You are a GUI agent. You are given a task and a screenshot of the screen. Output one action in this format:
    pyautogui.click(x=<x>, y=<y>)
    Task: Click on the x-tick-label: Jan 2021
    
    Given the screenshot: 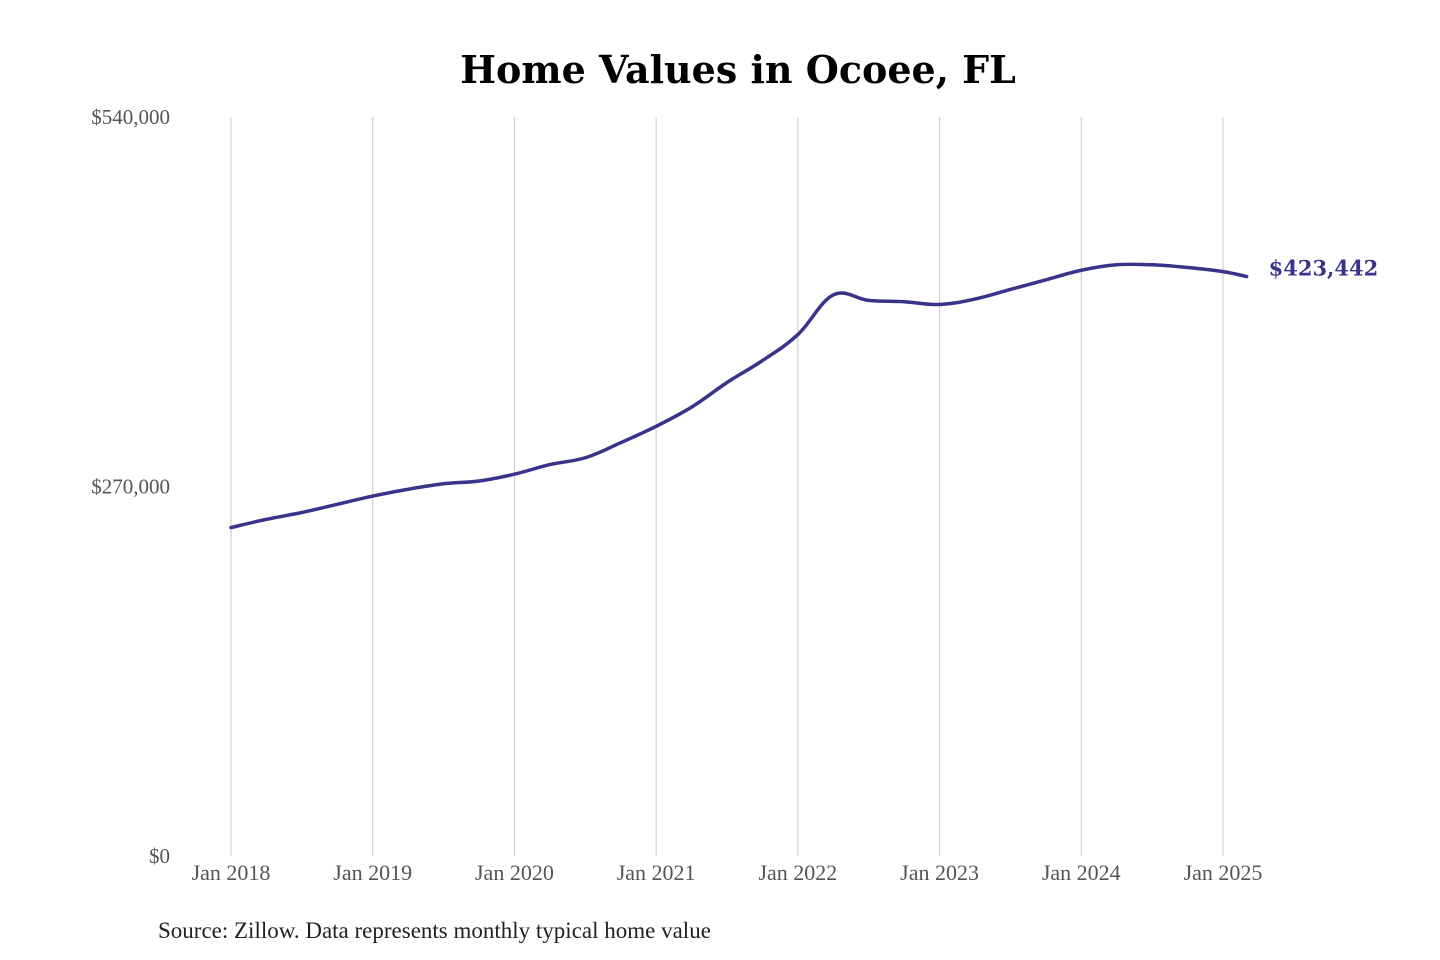 What is the action you would take?
    pyautogui.click(x=656, y=872)
    